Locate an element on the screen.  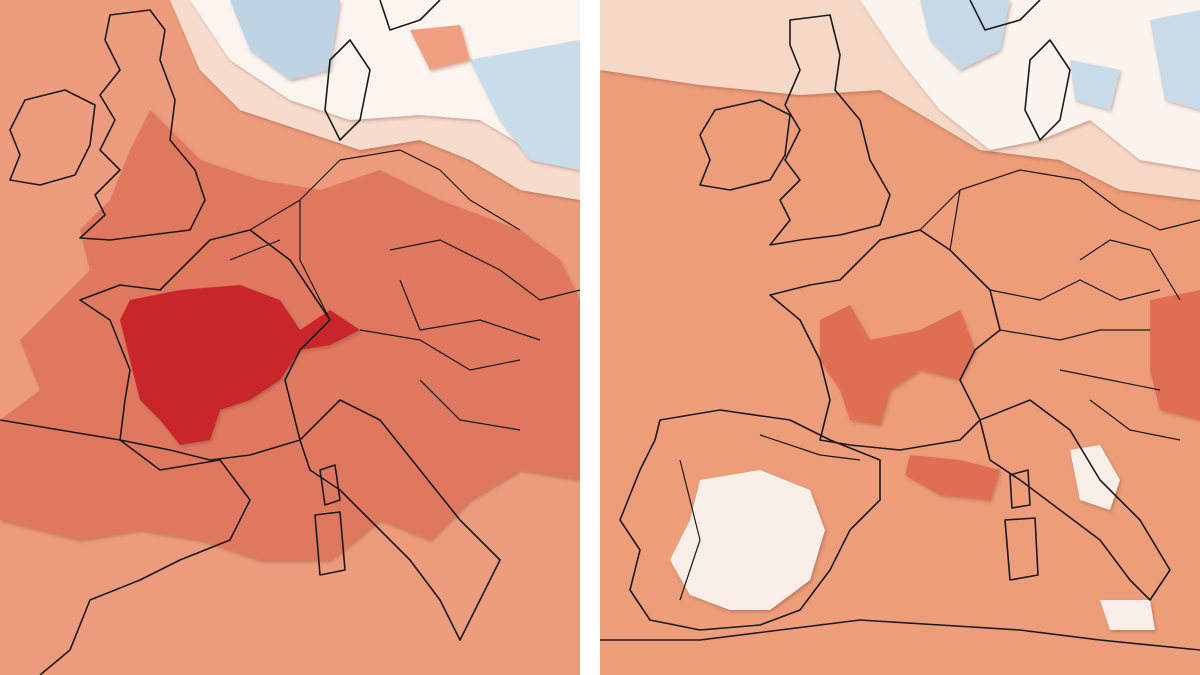
hot-zone is located at coordinates (240, 365).